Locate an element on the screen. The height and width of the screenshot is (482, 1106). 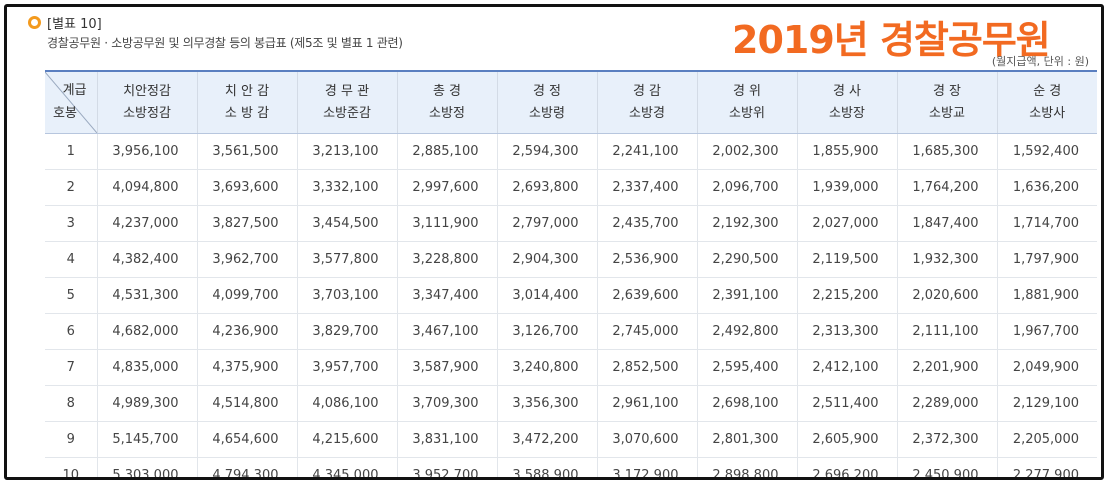
salary-cell: 3,454,500 is located at coordinates (347, 223).